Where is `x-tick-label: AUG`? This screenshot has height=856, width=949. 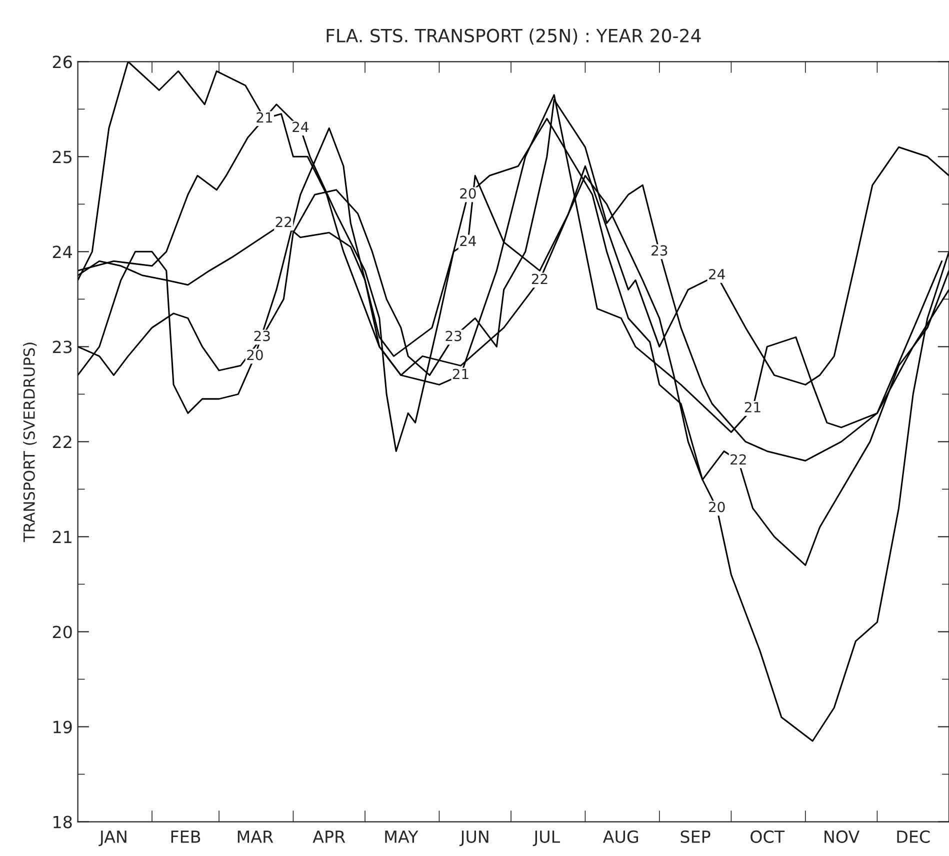
x-tick-label: AUG is located at coordinates (620, 836).